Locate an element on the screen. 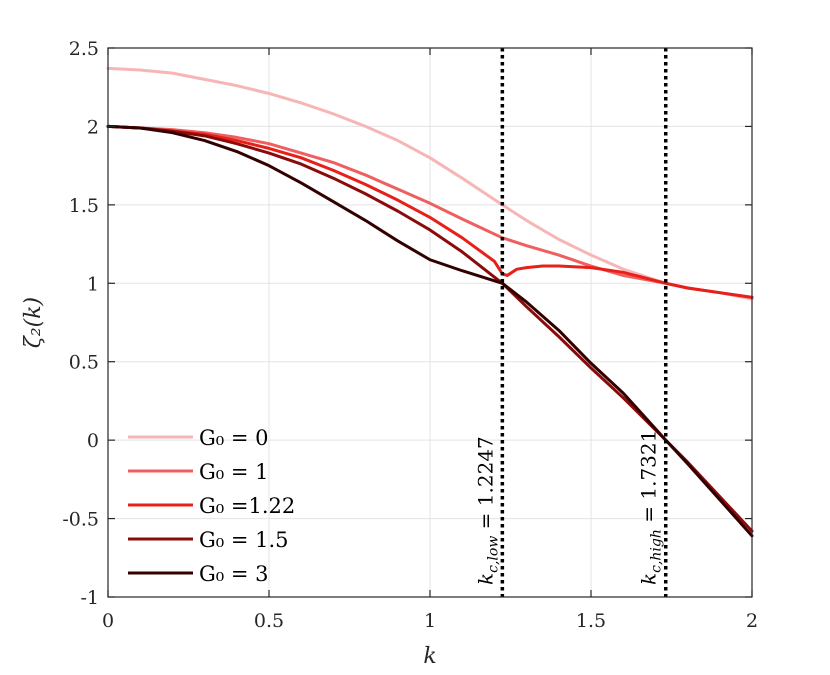 The width and height of the screenshot is (830, 675). x-tick-label: 2 is located at coordinates (752, 621).